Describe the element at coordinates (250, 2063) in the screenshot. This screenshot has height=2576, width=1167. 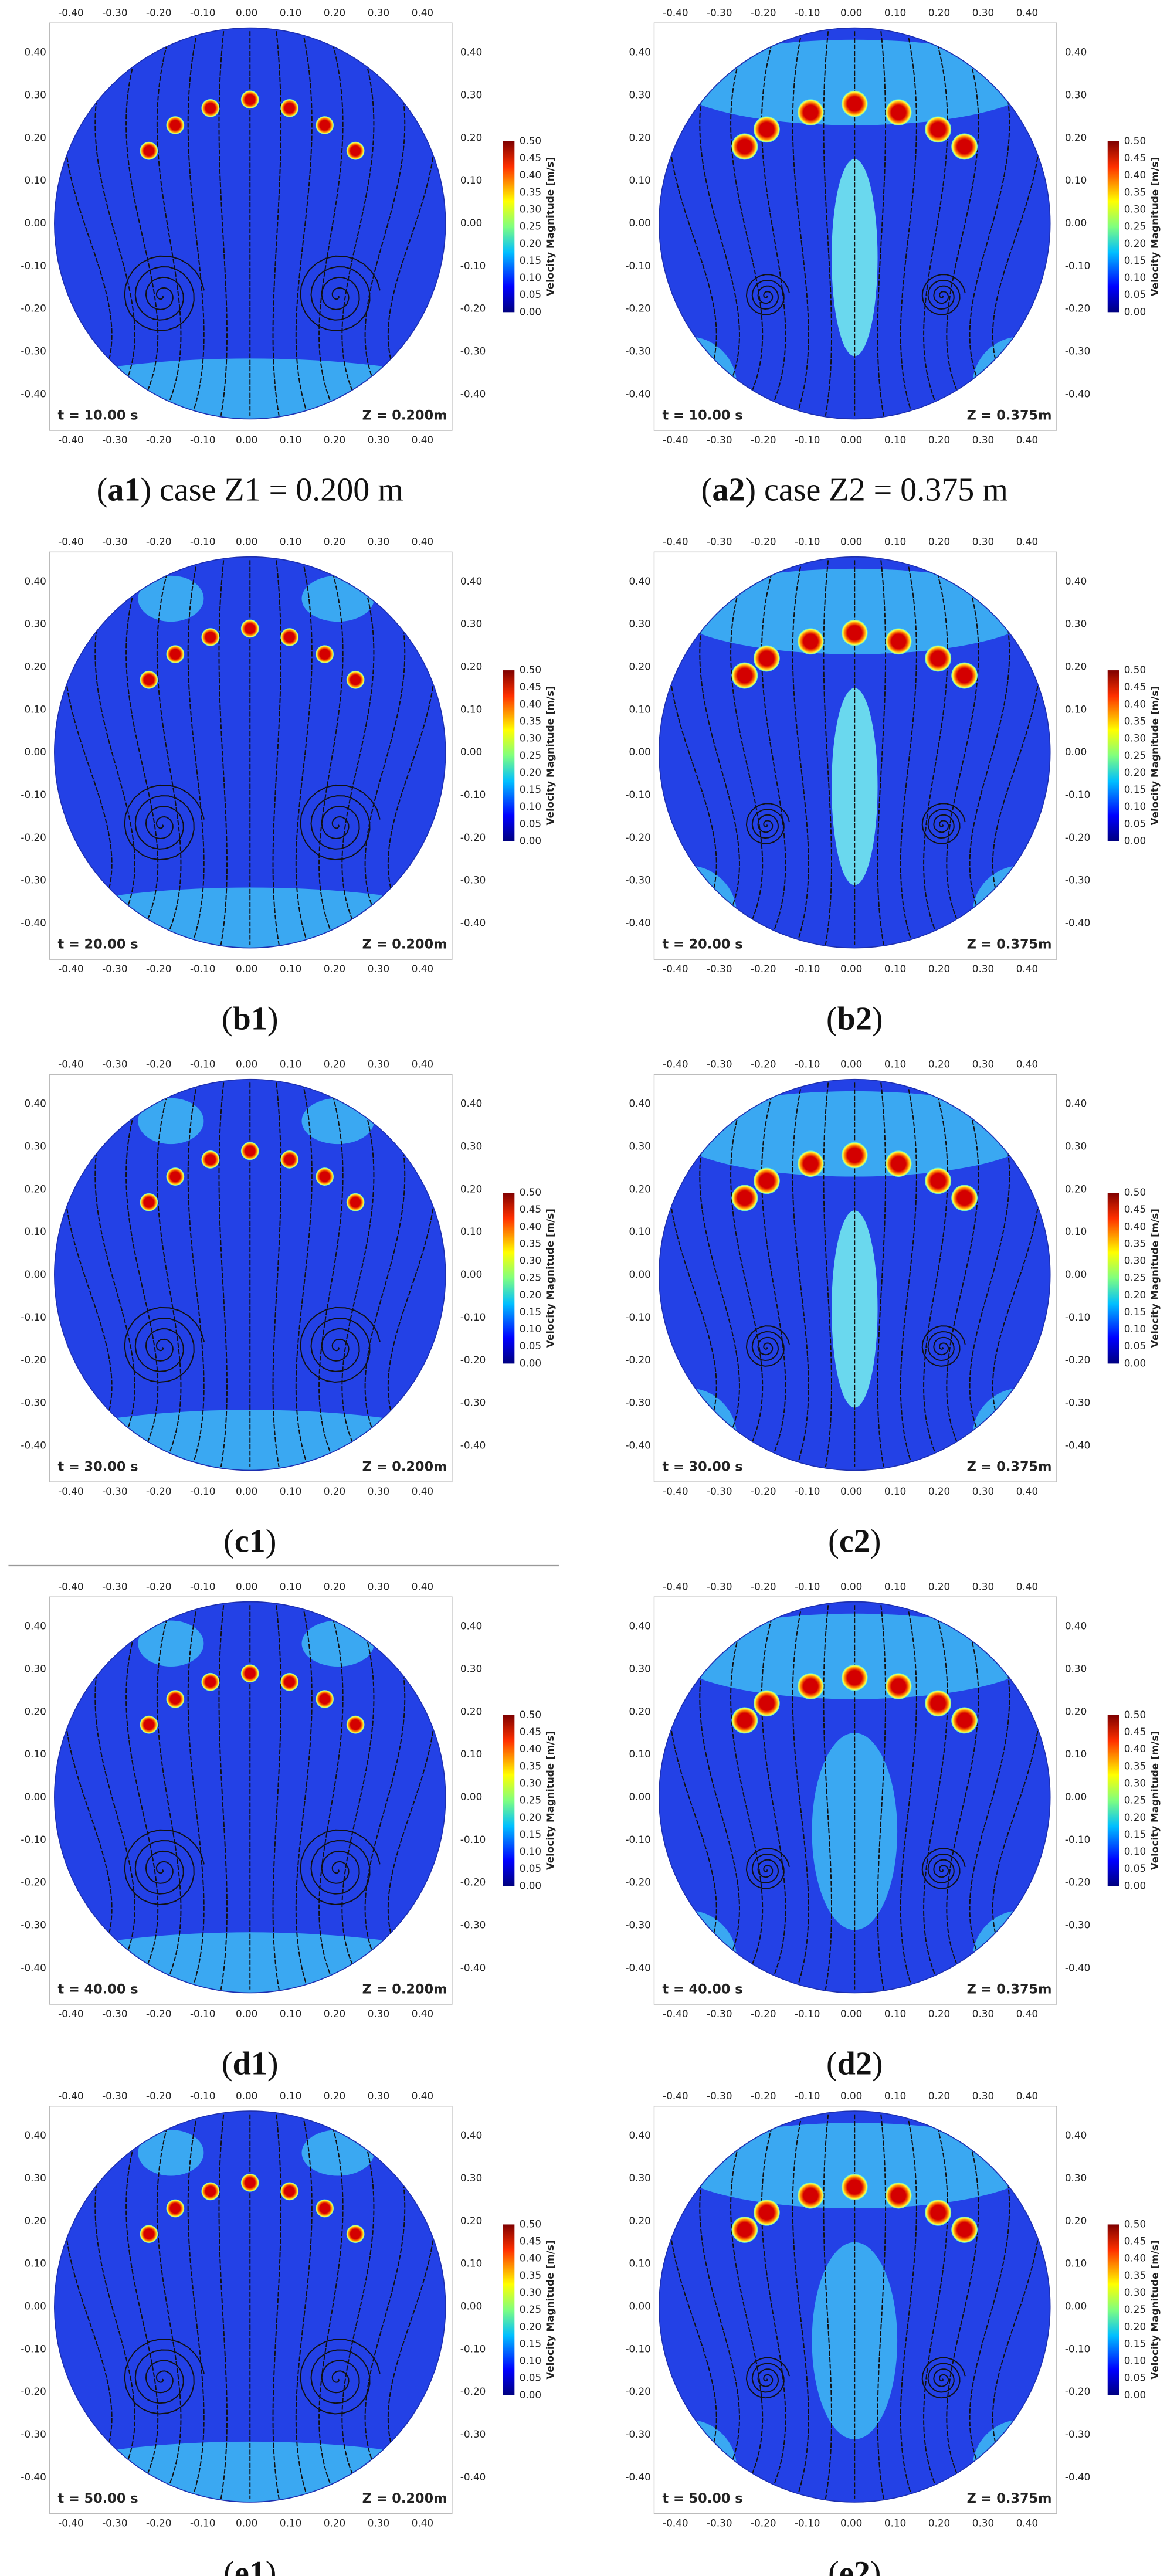
I see `caption: (d1)` at that location.